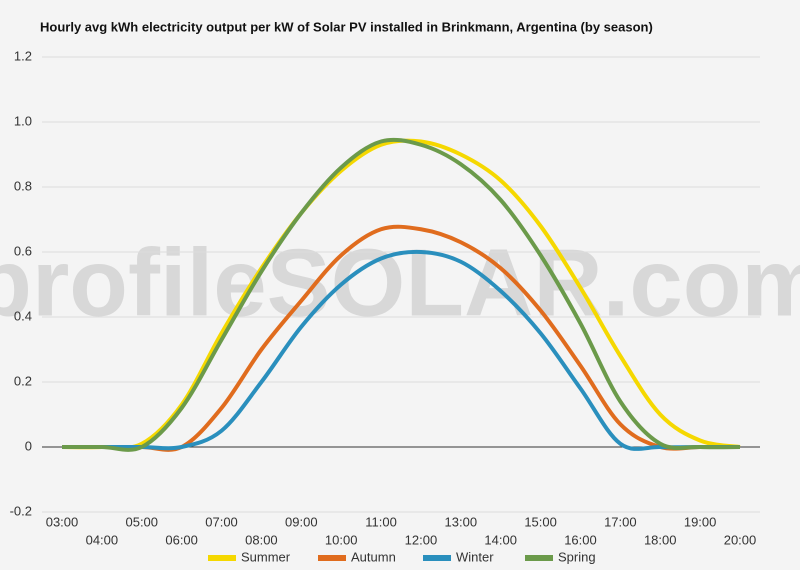 The height and width of the screenshot is (570, 800). What do you see at coordinates (62, 521) in the screenshot?
I see `x-tick-label: 03:00` at bounding box center [62, 521].